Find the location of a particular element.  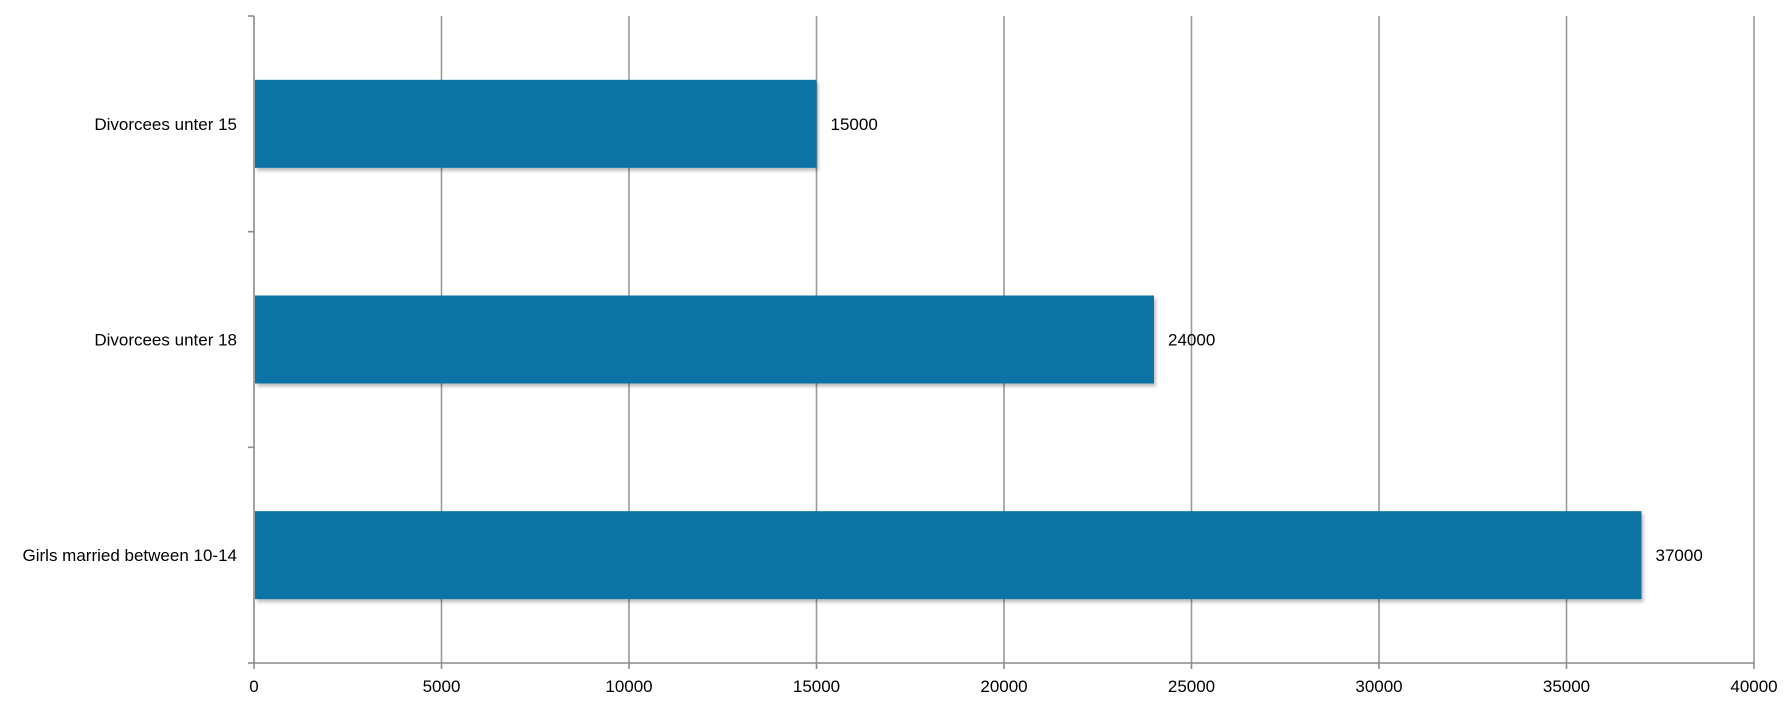

x-tick-label: 5000 is located at coordinates (442, 686).